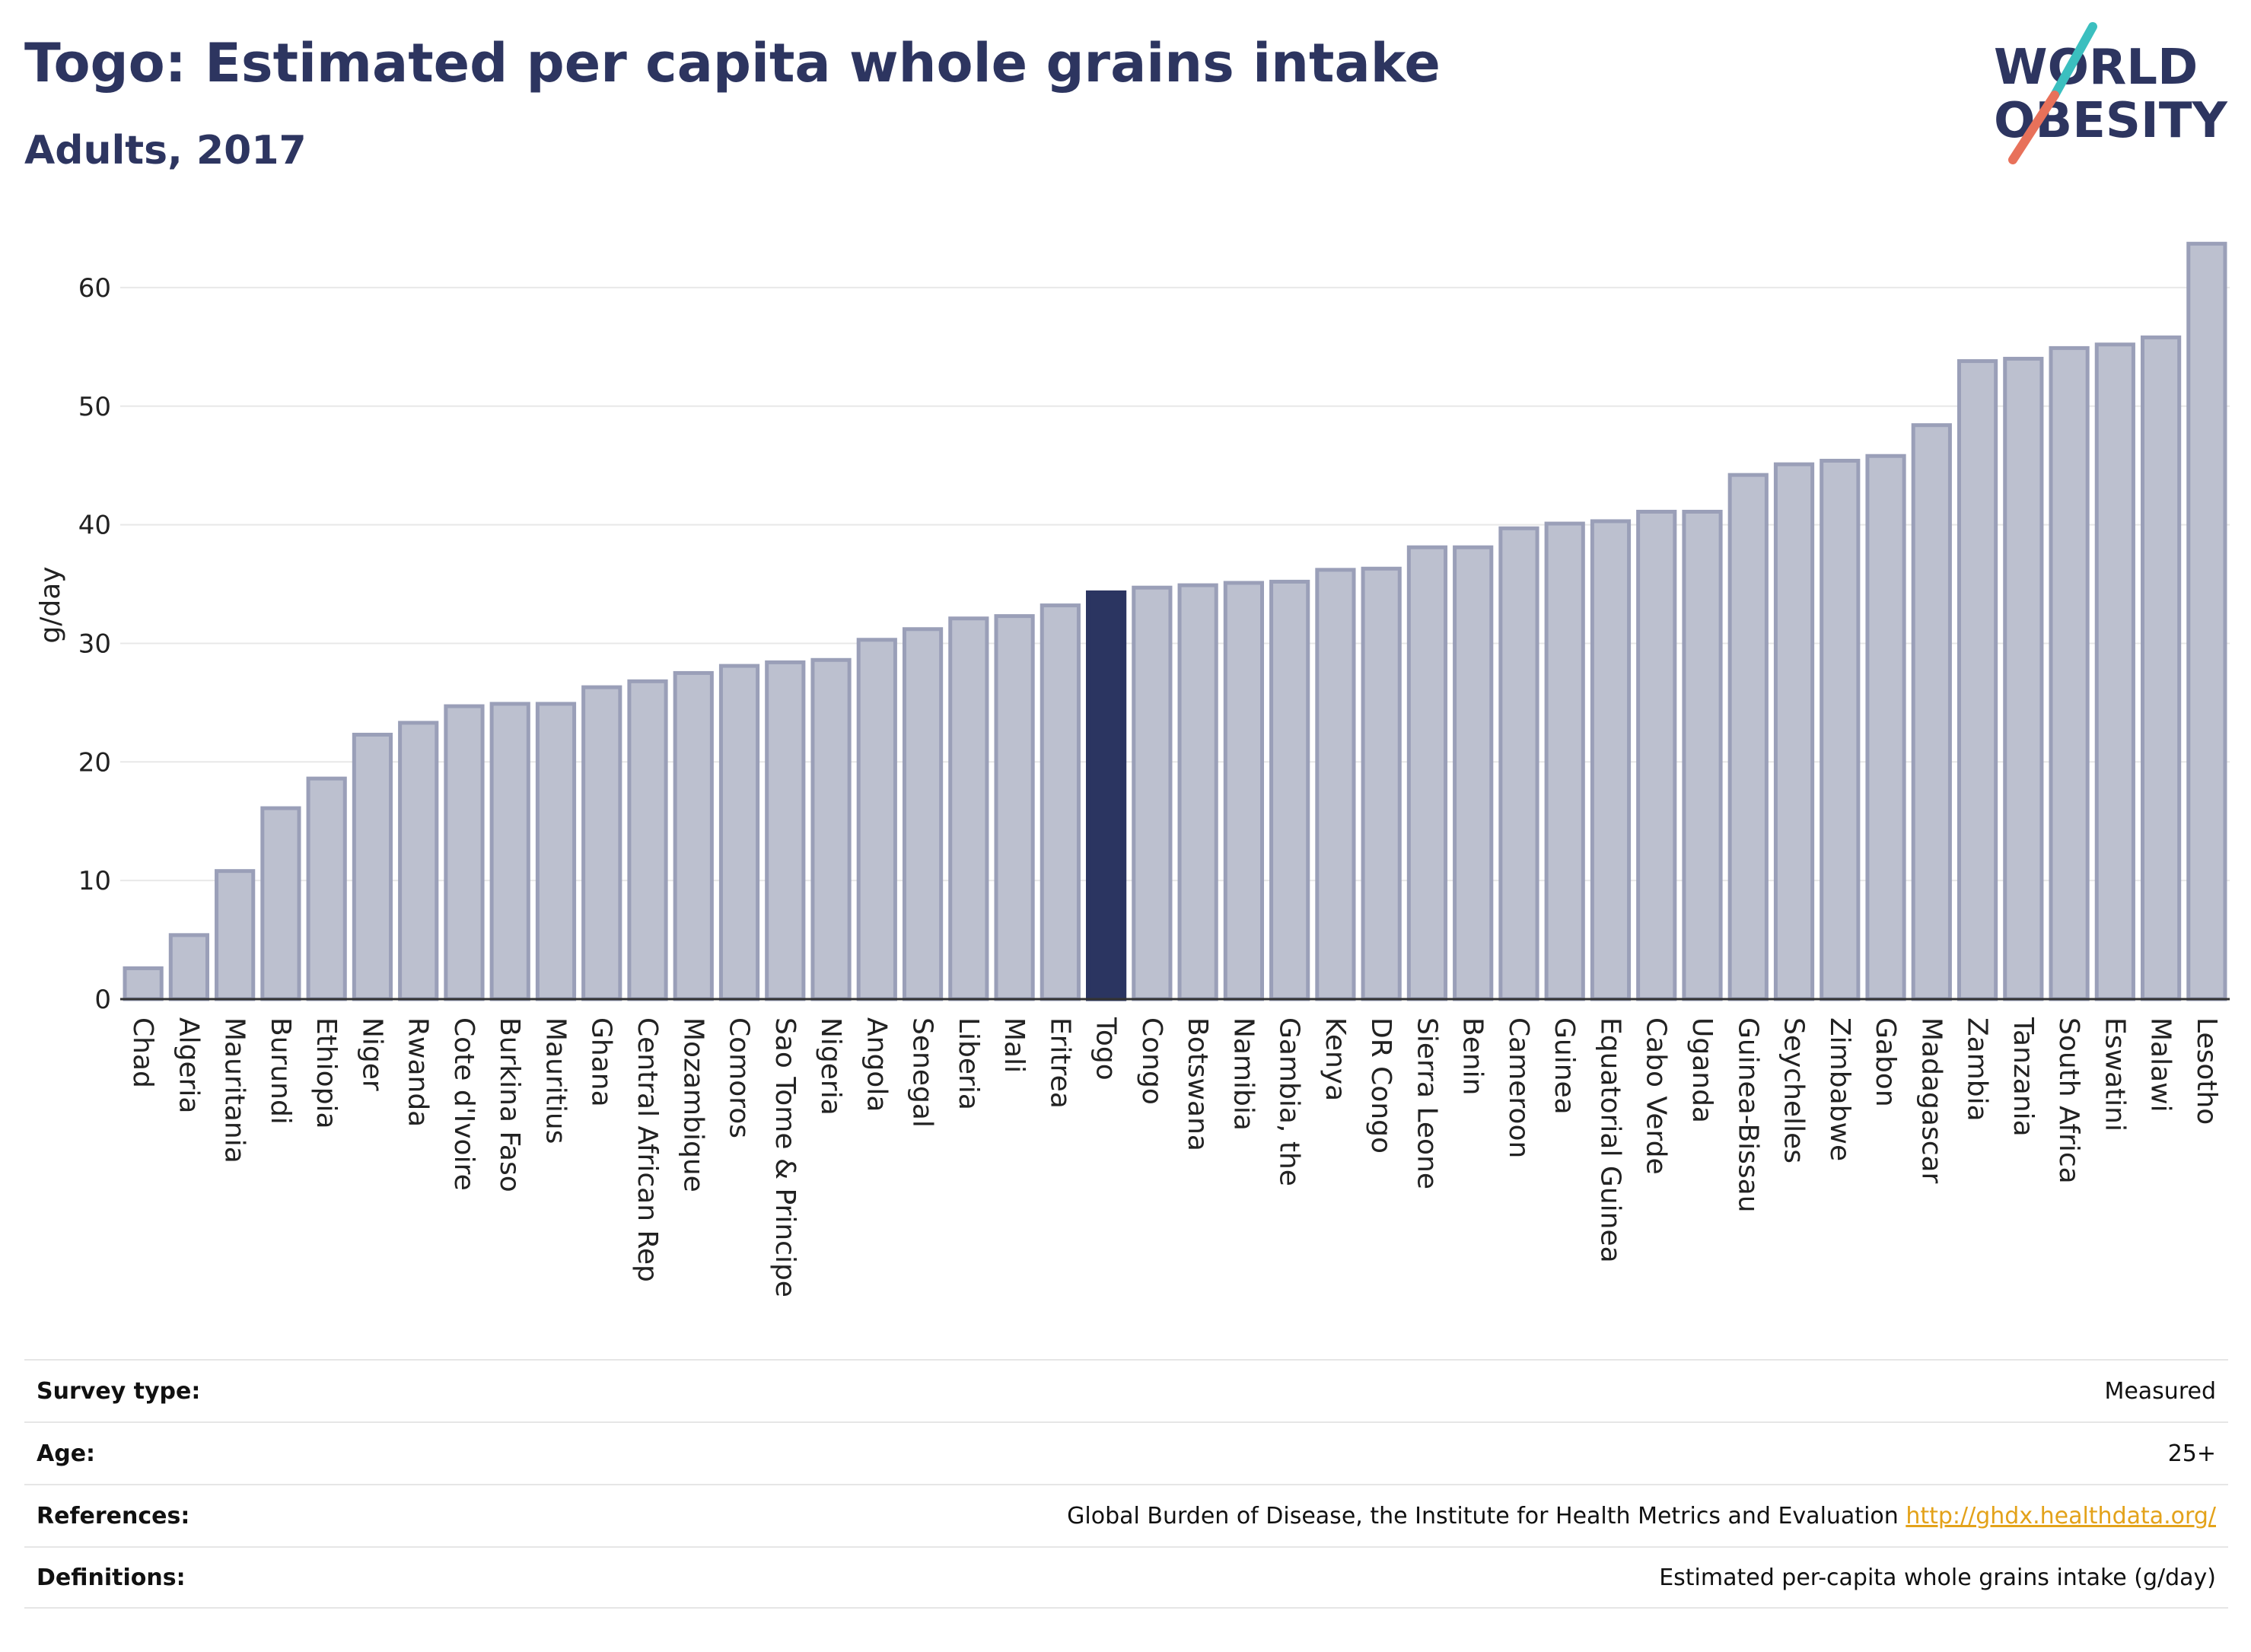 The height and width of the screenshot is (1652, 2251). What do you see at coordinates (1152, 793) in the screenshot?
I see `bar-congo` at bounding box center [1152, 793].